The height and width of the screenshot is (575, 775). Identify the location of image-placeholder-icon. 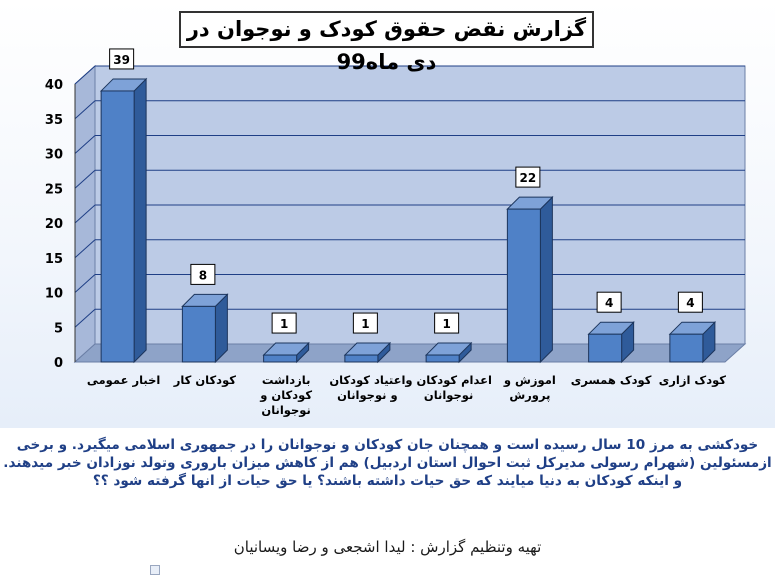
(155, 570).